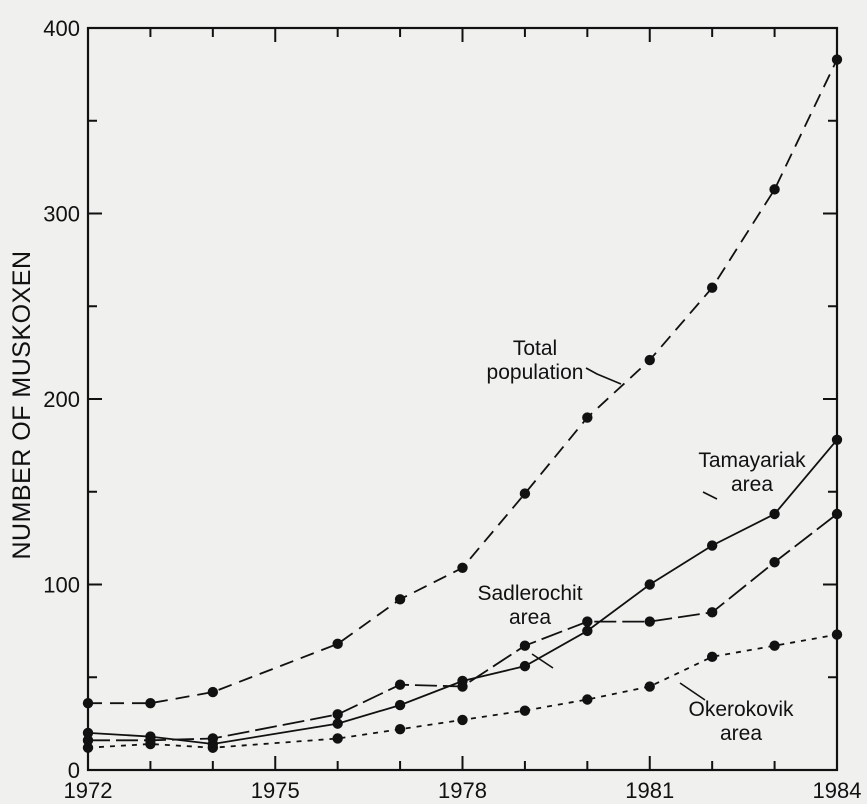 Image resolution: width=867 pixels, height=804 pixels. Describe the element at coordinates (837, 790) in the screenshot. I see `x-tick-label: 1984` at that location.